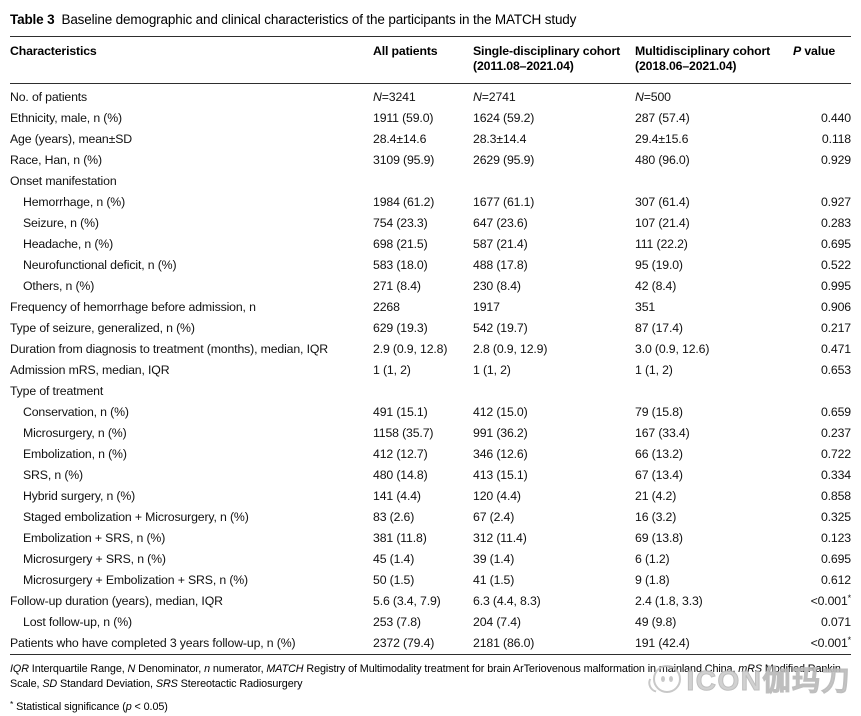  What do you see at coordinates (66, 117) in the screenshot?
I see `row-label: Ethnicity, male, n (%)` at bounding box center [66, 117].